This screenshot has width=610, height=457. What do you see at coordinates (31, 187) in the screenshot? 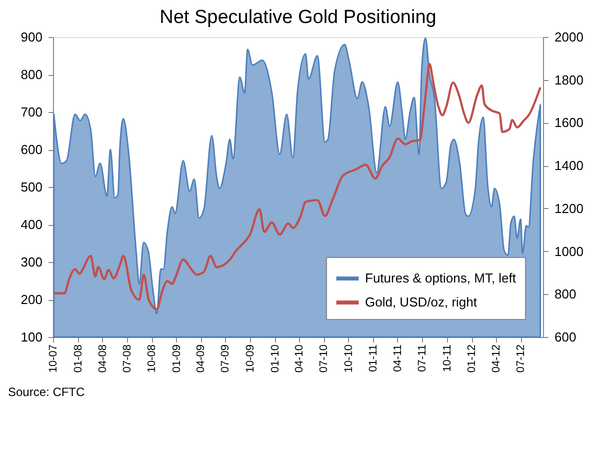
I see `y-tick-label: 500` at bounding box center [31, 187].